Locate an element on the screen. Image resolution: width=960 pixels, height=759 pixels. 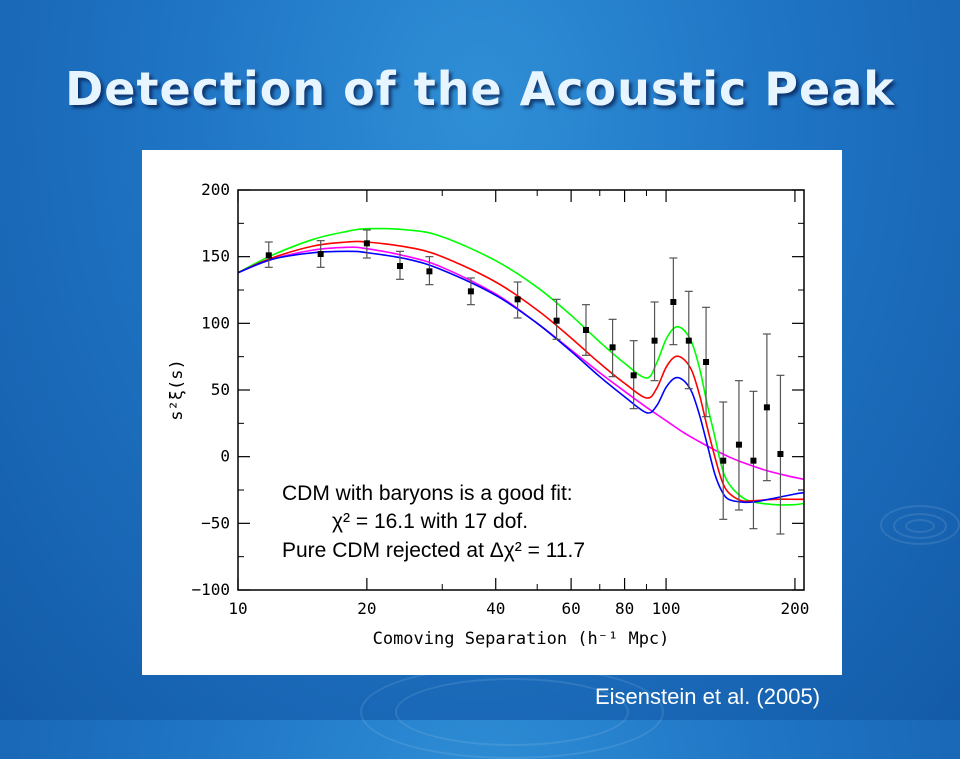
y-tick-label: −50 is located at coordinates (215, 522).